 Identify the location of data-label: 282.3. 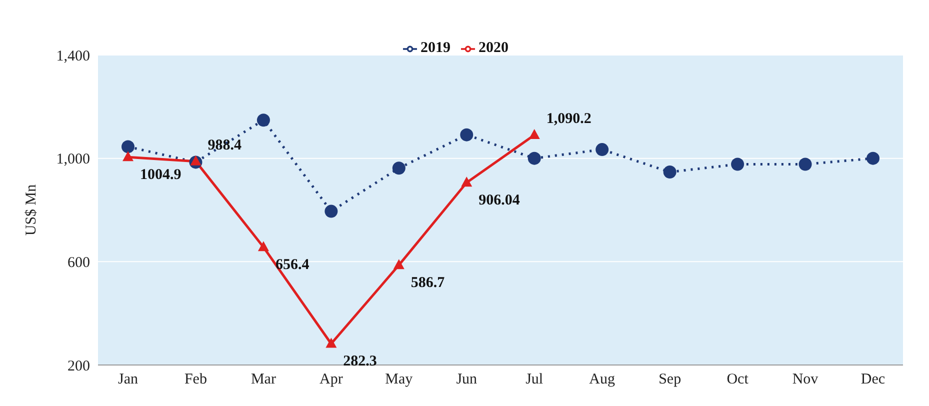
(360, 362).